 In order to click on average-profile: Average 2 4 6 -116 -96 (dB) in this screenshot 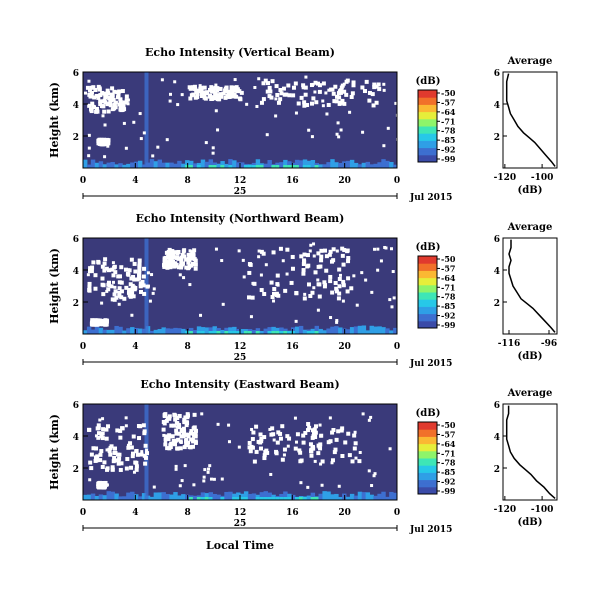, I will do `click(526, 292)`.